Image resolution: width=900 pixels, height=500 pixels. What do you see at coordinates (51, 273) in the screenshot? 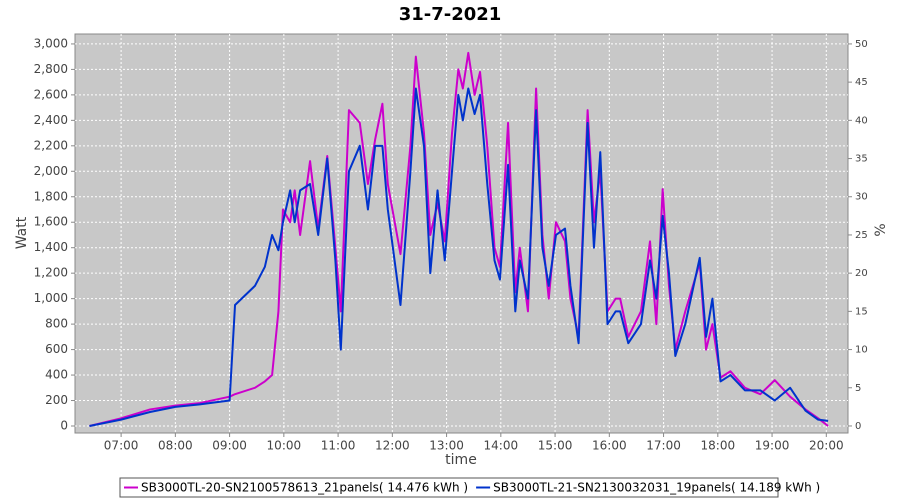
I see `y-tick-label: 1,200` at bounding box center [51, 273].